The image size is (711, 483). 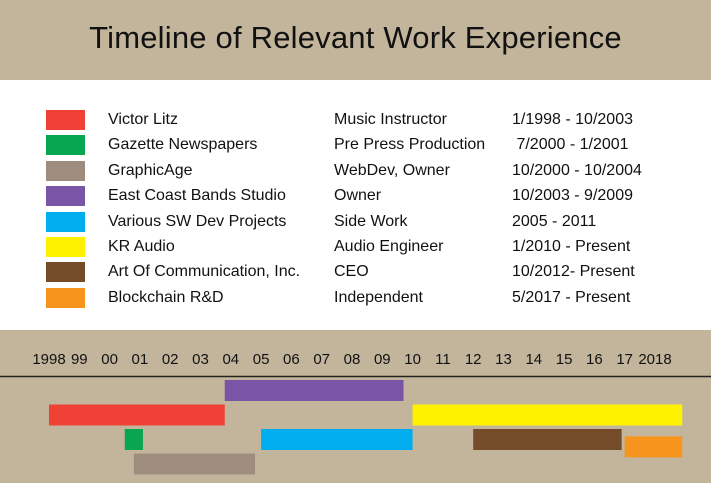 I want to click on legend-company: Blockchain R&D, so click(x=166, y=297).